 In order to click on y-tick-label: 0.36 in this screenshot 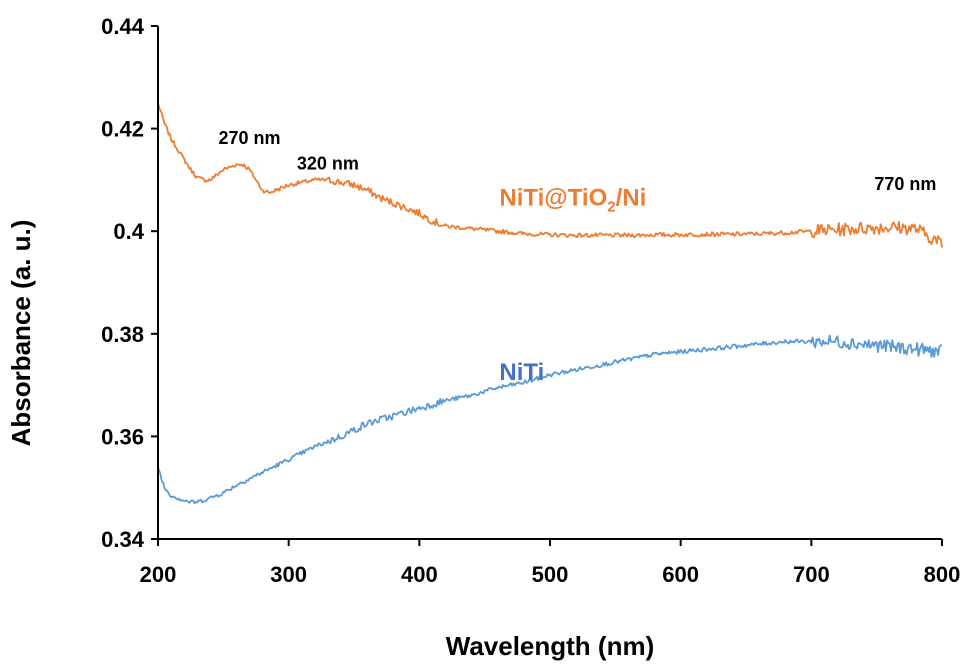, I will do `click(122, 436)`.